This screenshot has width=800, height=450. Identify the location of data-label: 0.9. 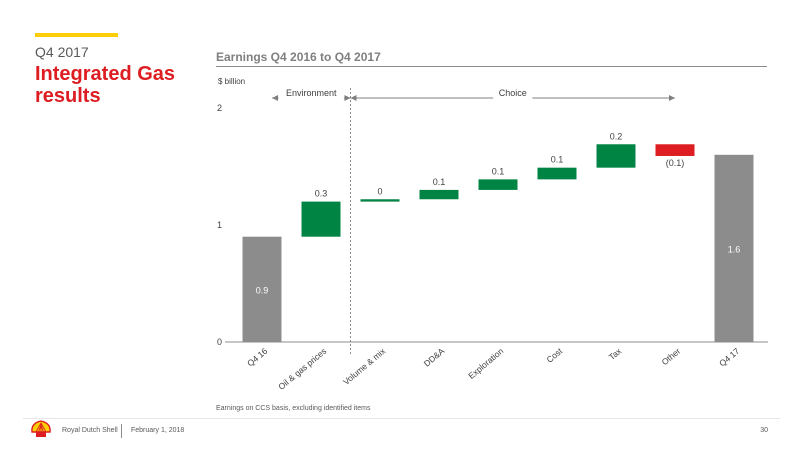
(262, 290).